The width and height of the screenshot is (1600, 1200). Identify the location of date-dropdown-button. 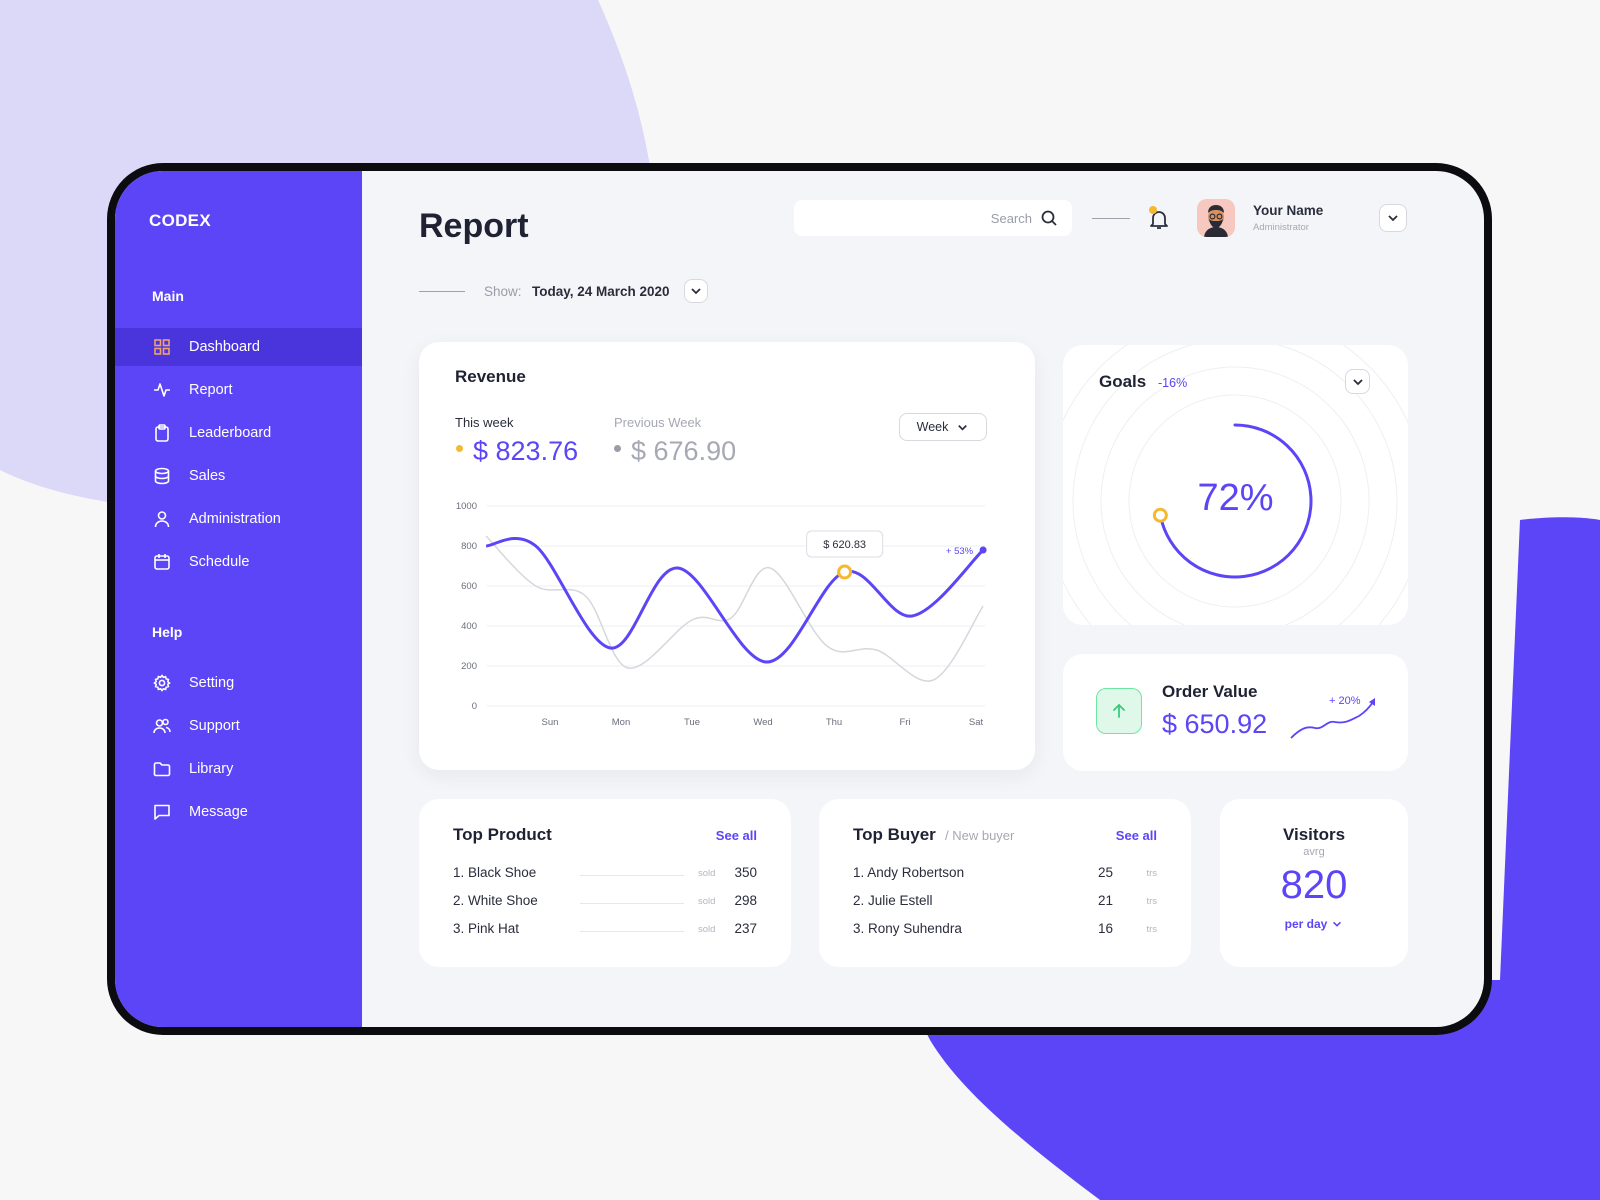
(696, 291).